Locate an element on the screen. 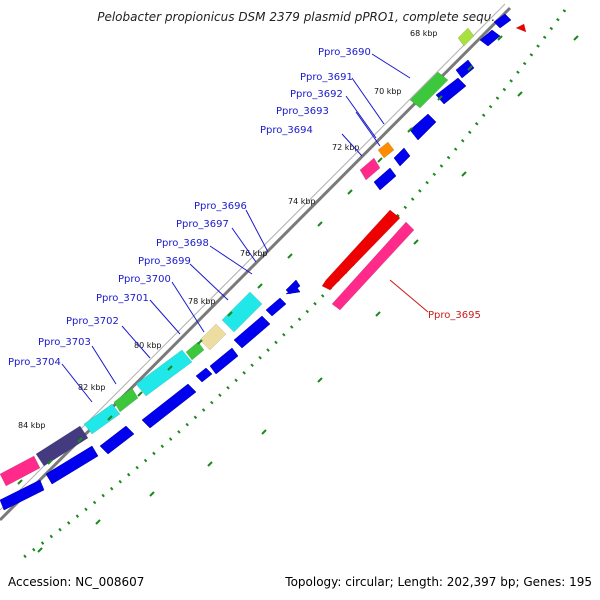  gene-label: Ppro_3698 is located at coordinates (182, 243).